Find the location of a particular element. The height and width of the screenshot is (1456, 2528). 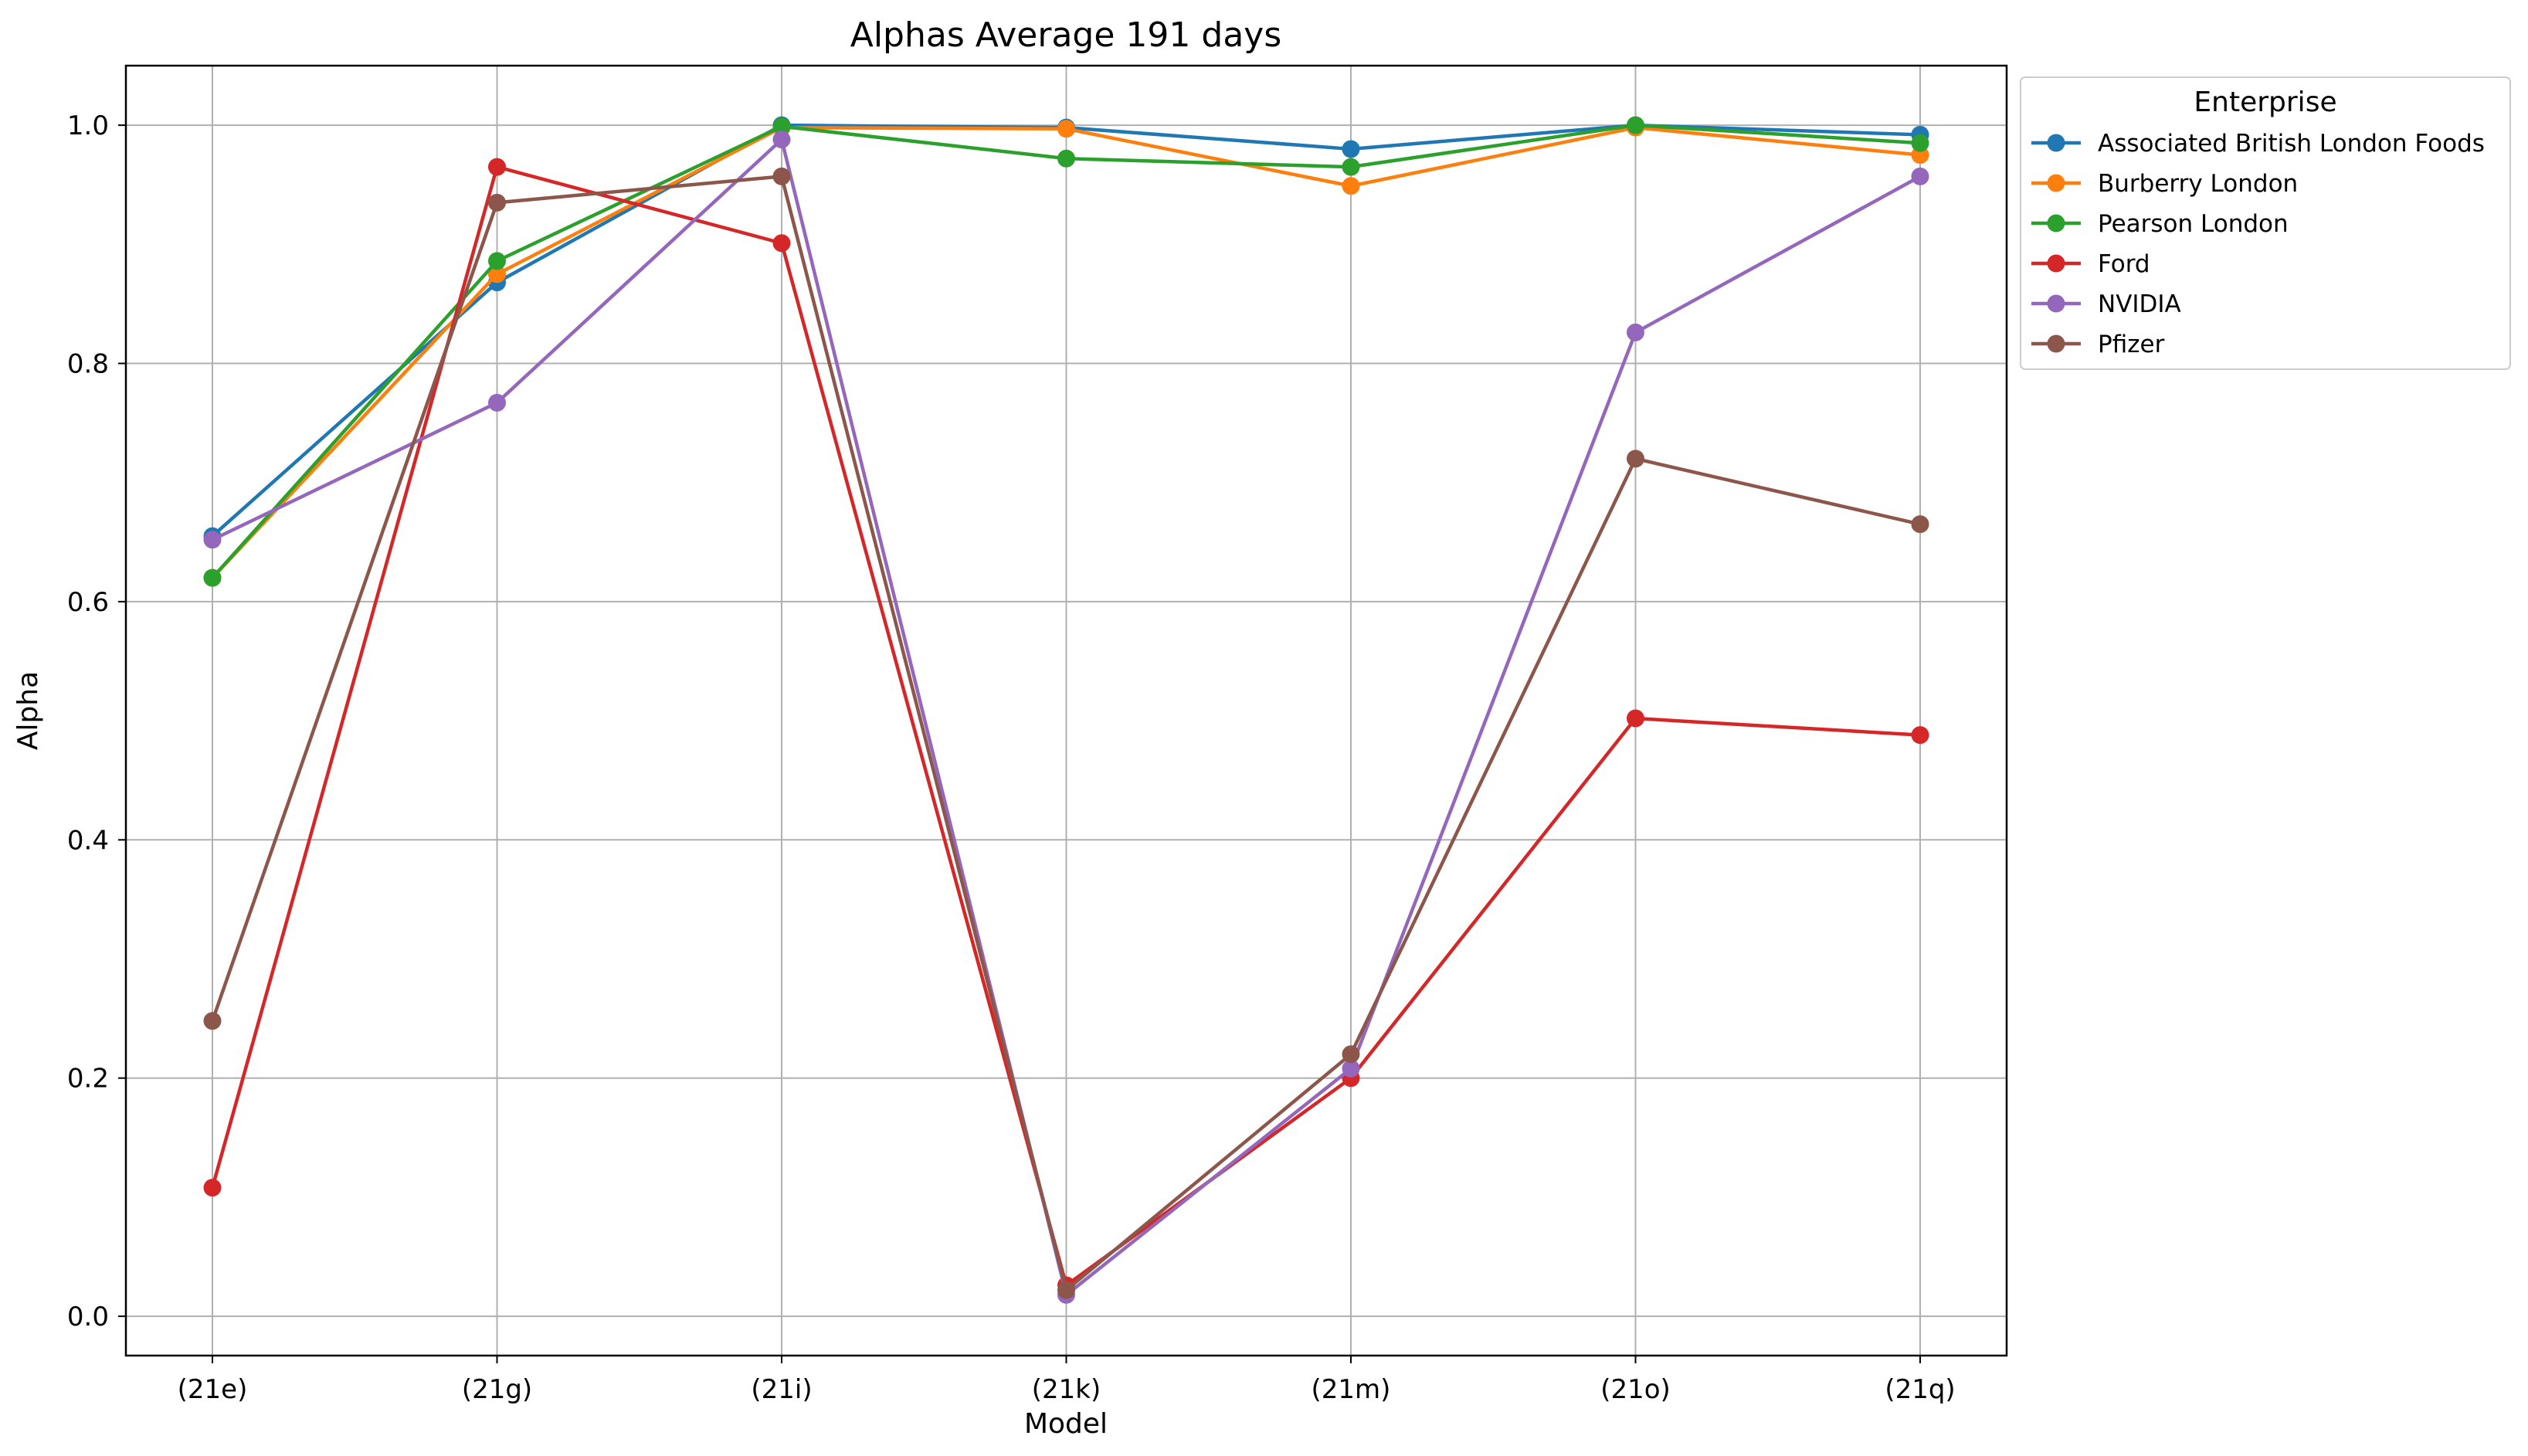

legend-item: Burberry London is located at coordinates (2164, 184).